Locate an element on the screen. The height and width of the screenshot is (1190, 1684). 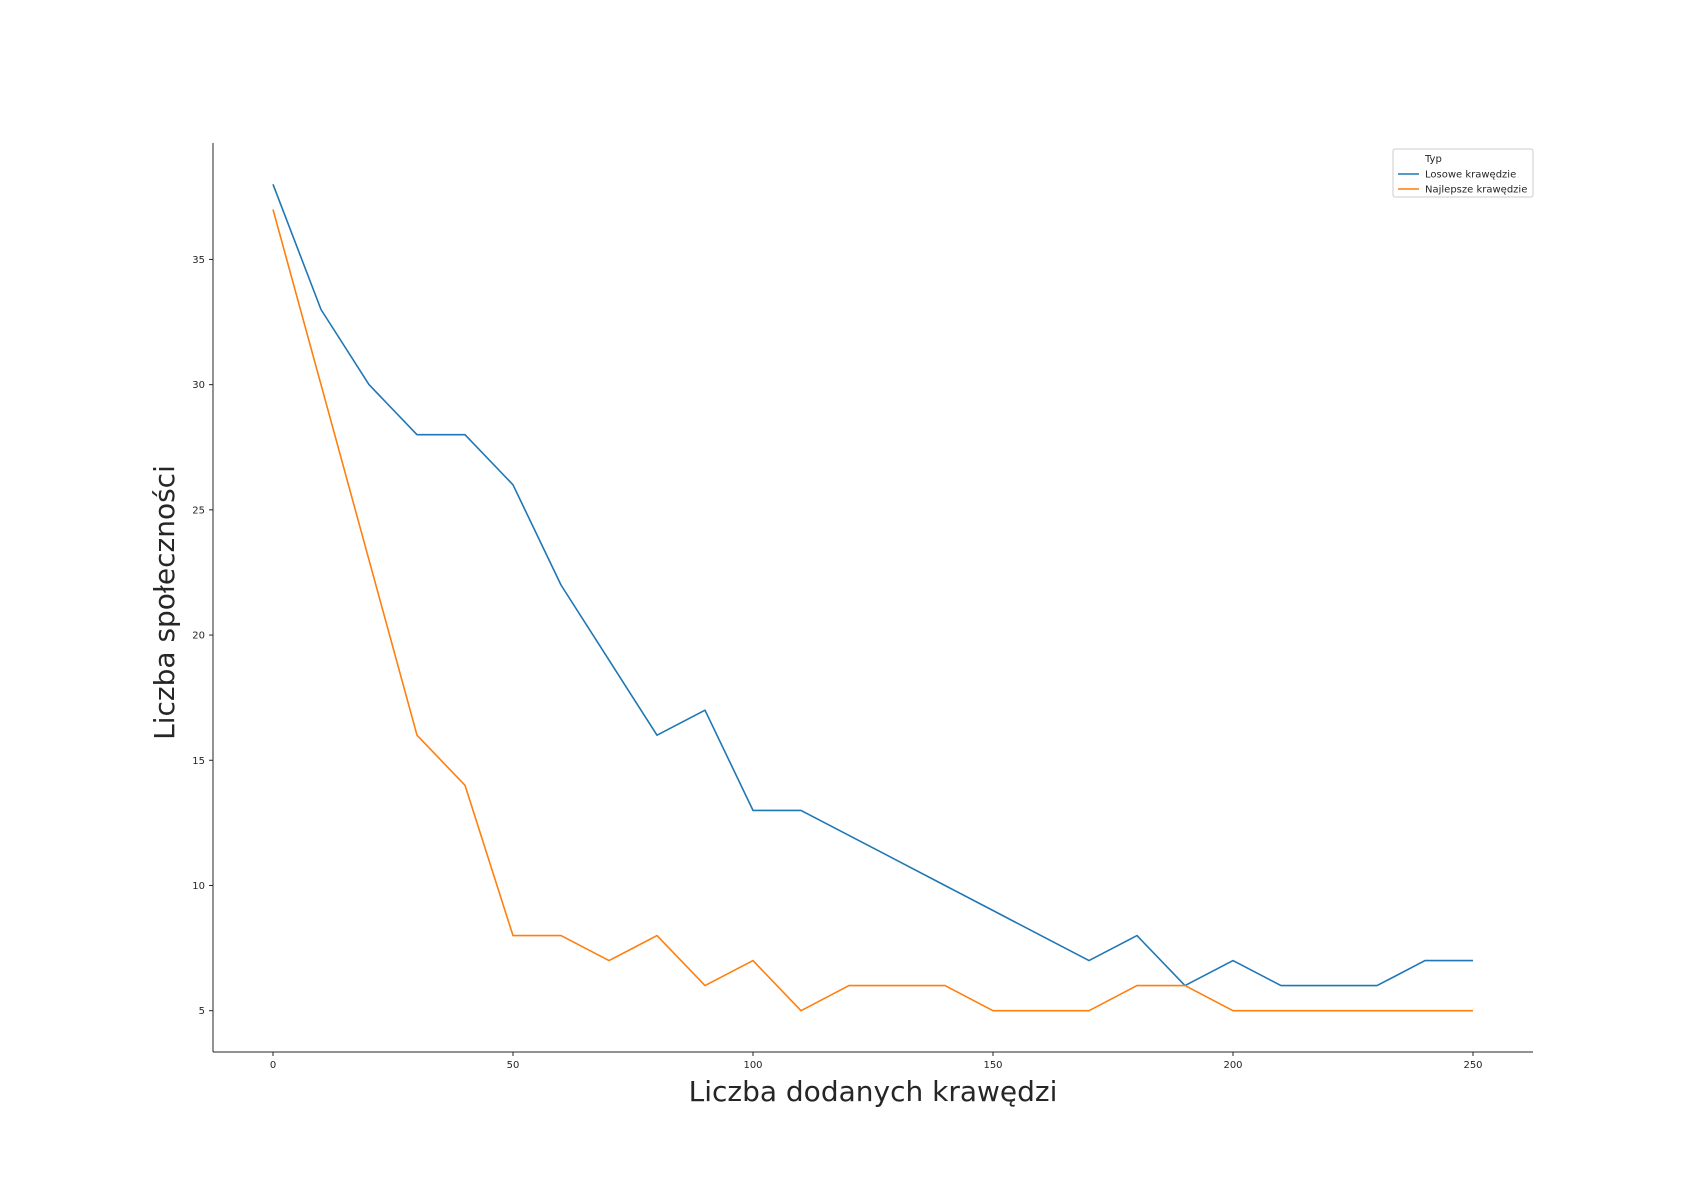
y-tick-label: 25 is located at coordinates (198, 510).